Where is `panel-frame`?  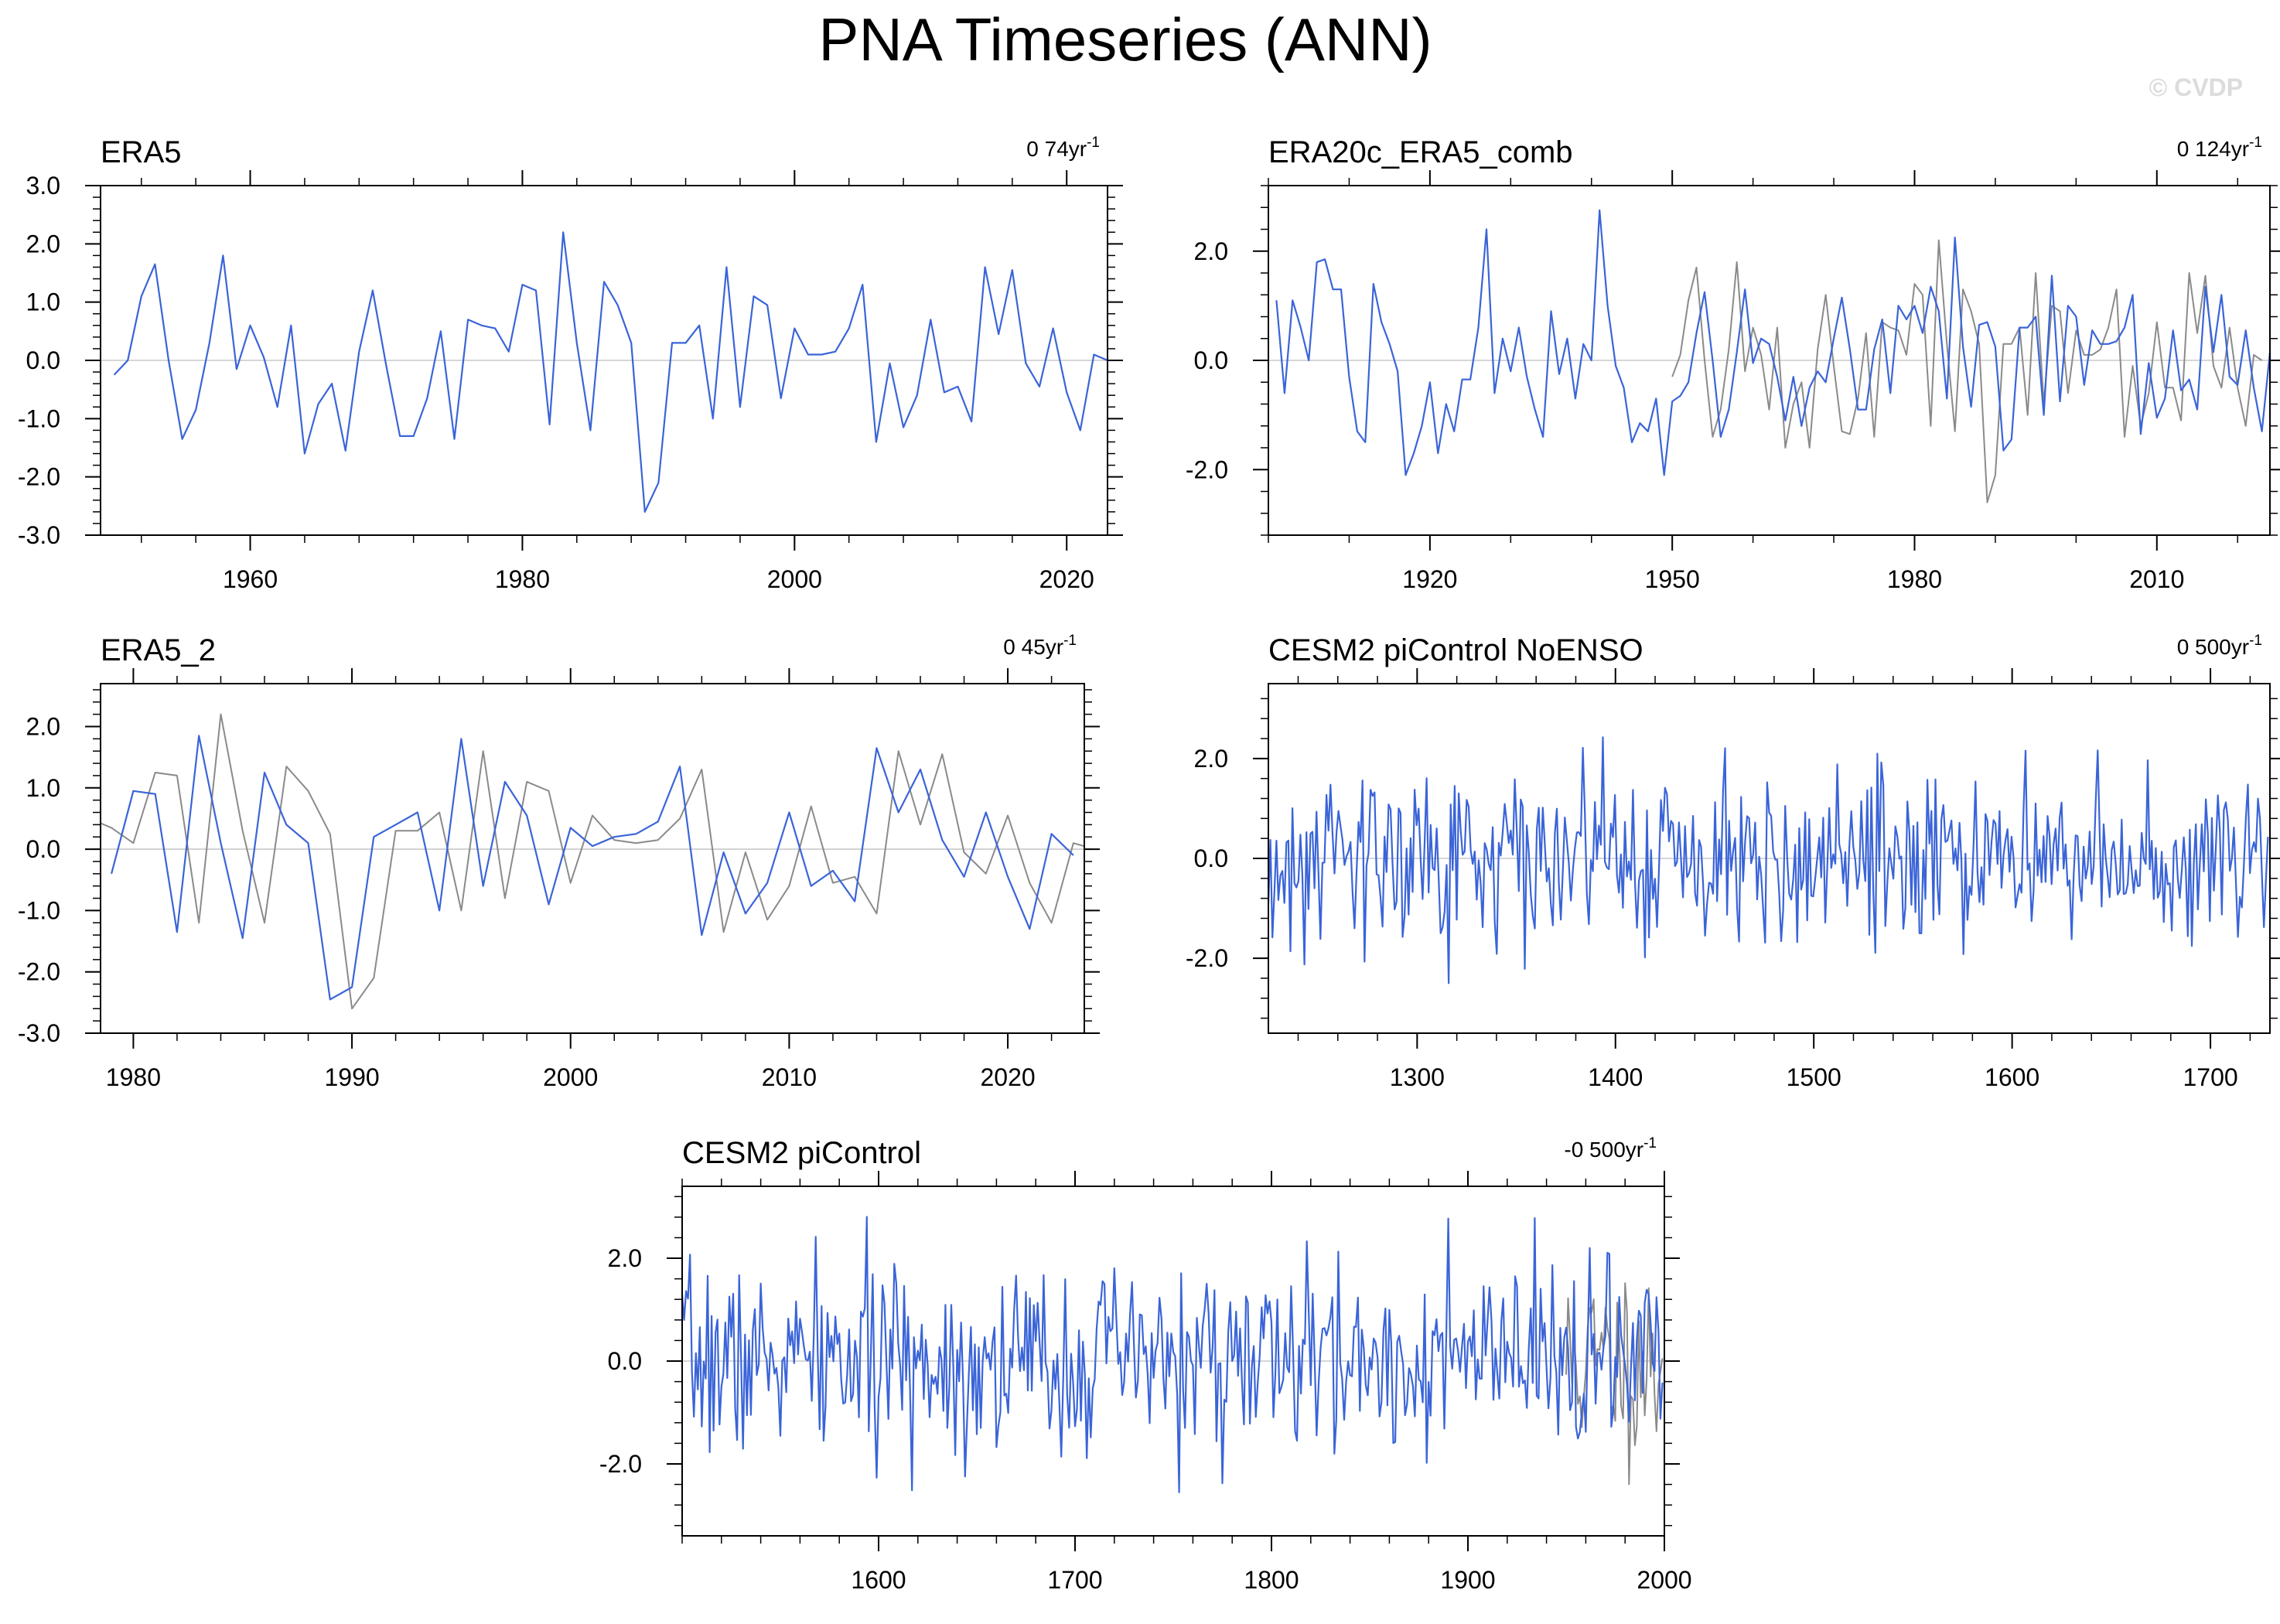
panel-frame is located at coordinates (592, 858).